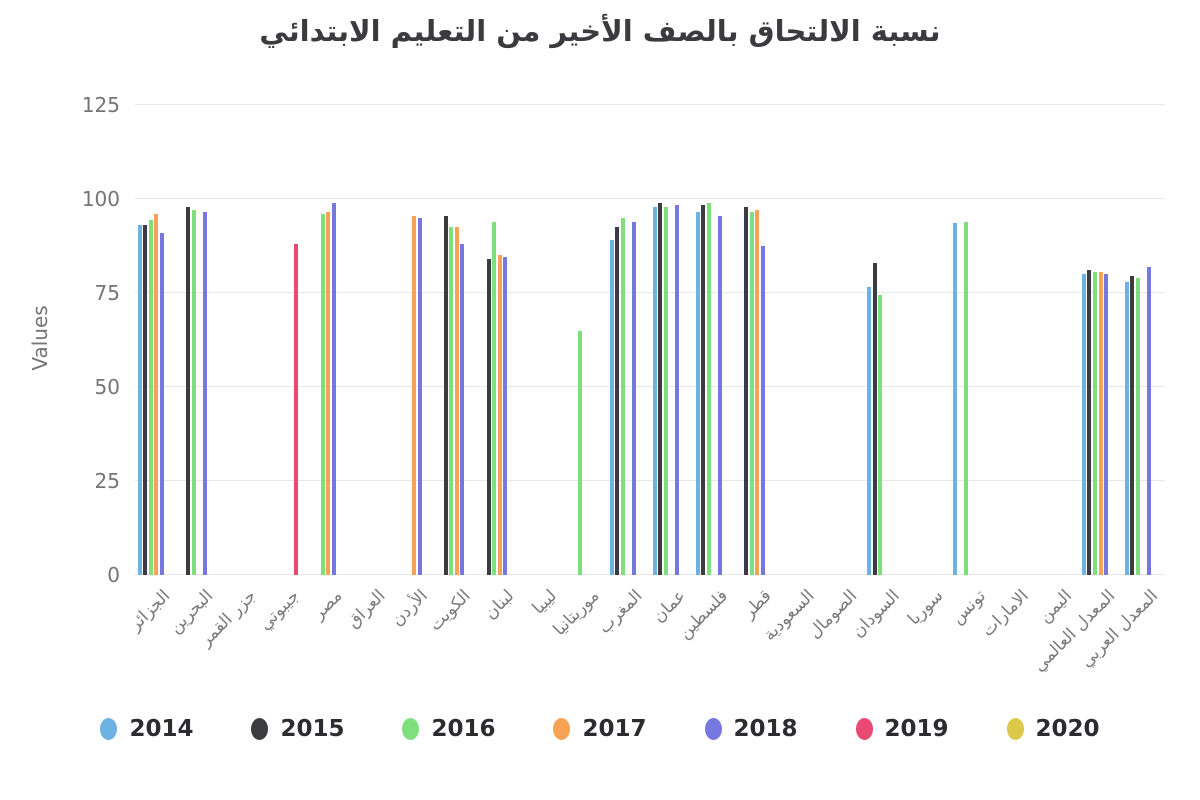  I want to click on x-tick-label-الامارات: الامارات, so click(1005, 613).